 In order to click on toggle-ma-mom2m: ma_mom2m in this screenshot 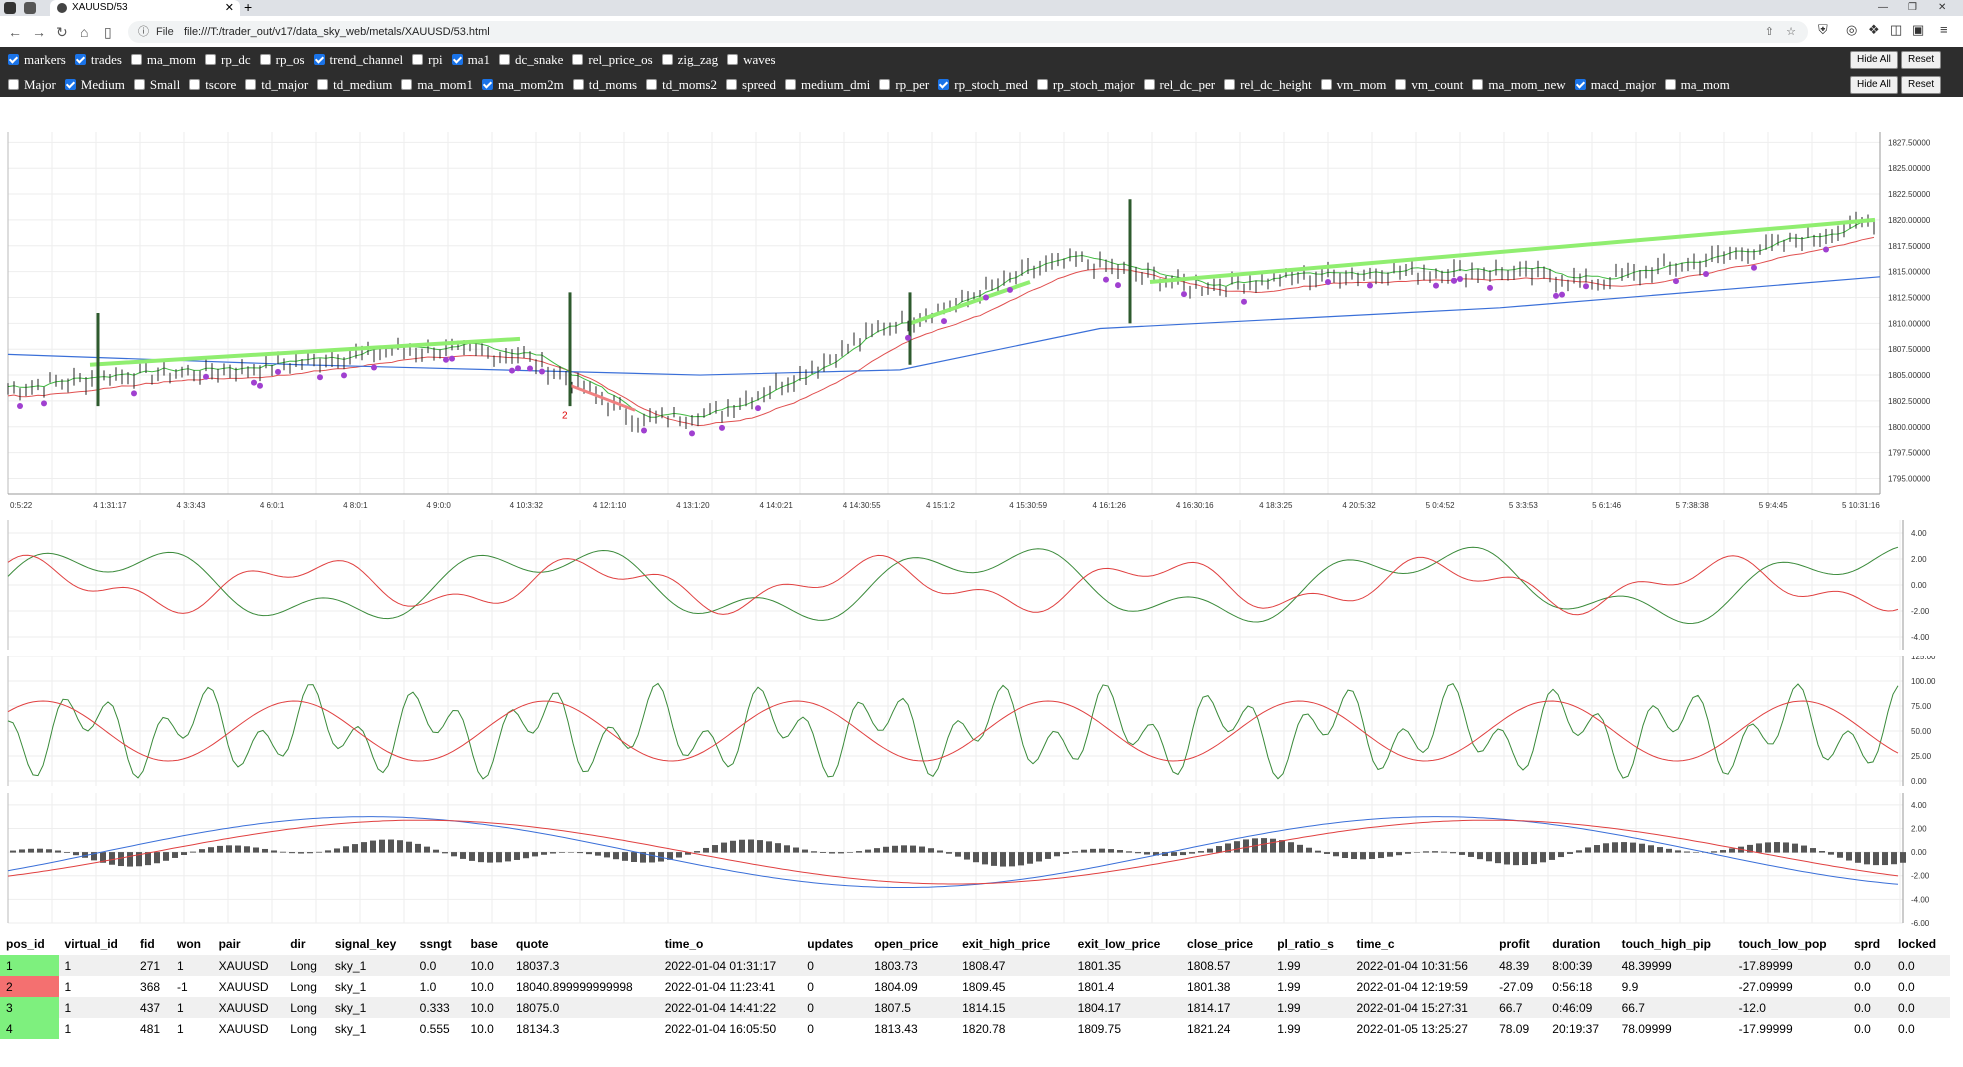, I will do `click(523, 85)`.